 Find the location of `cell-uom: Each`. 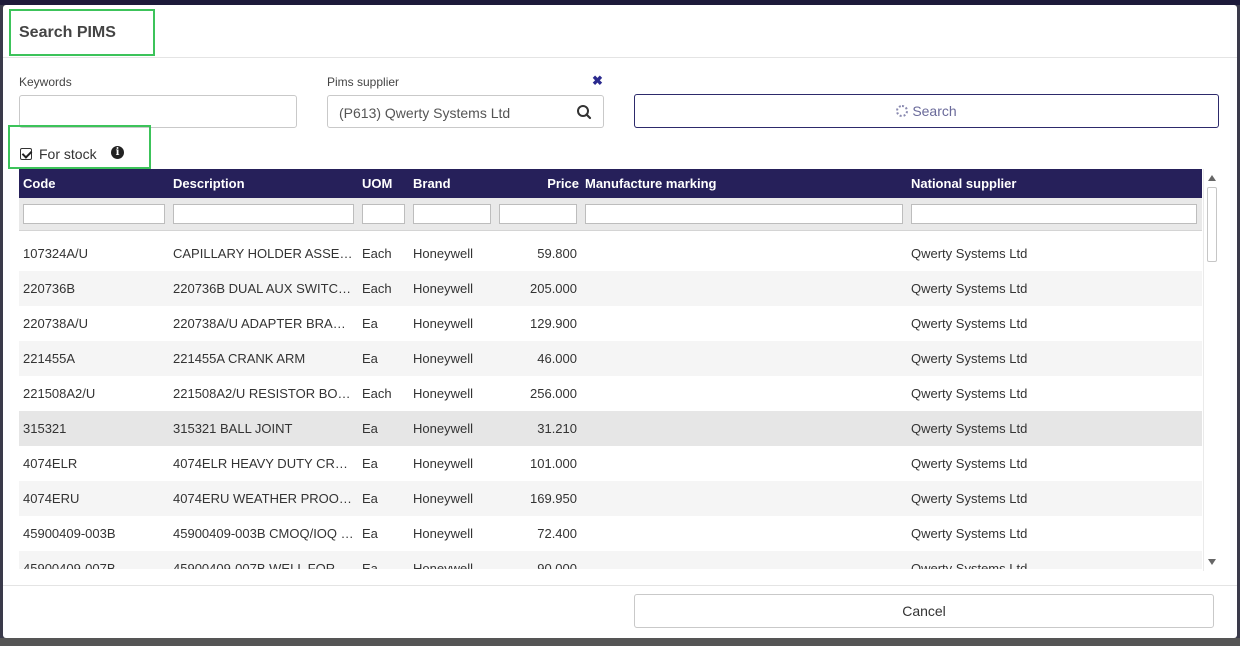

cell-uom: Each is located at coordinates (377, 393).